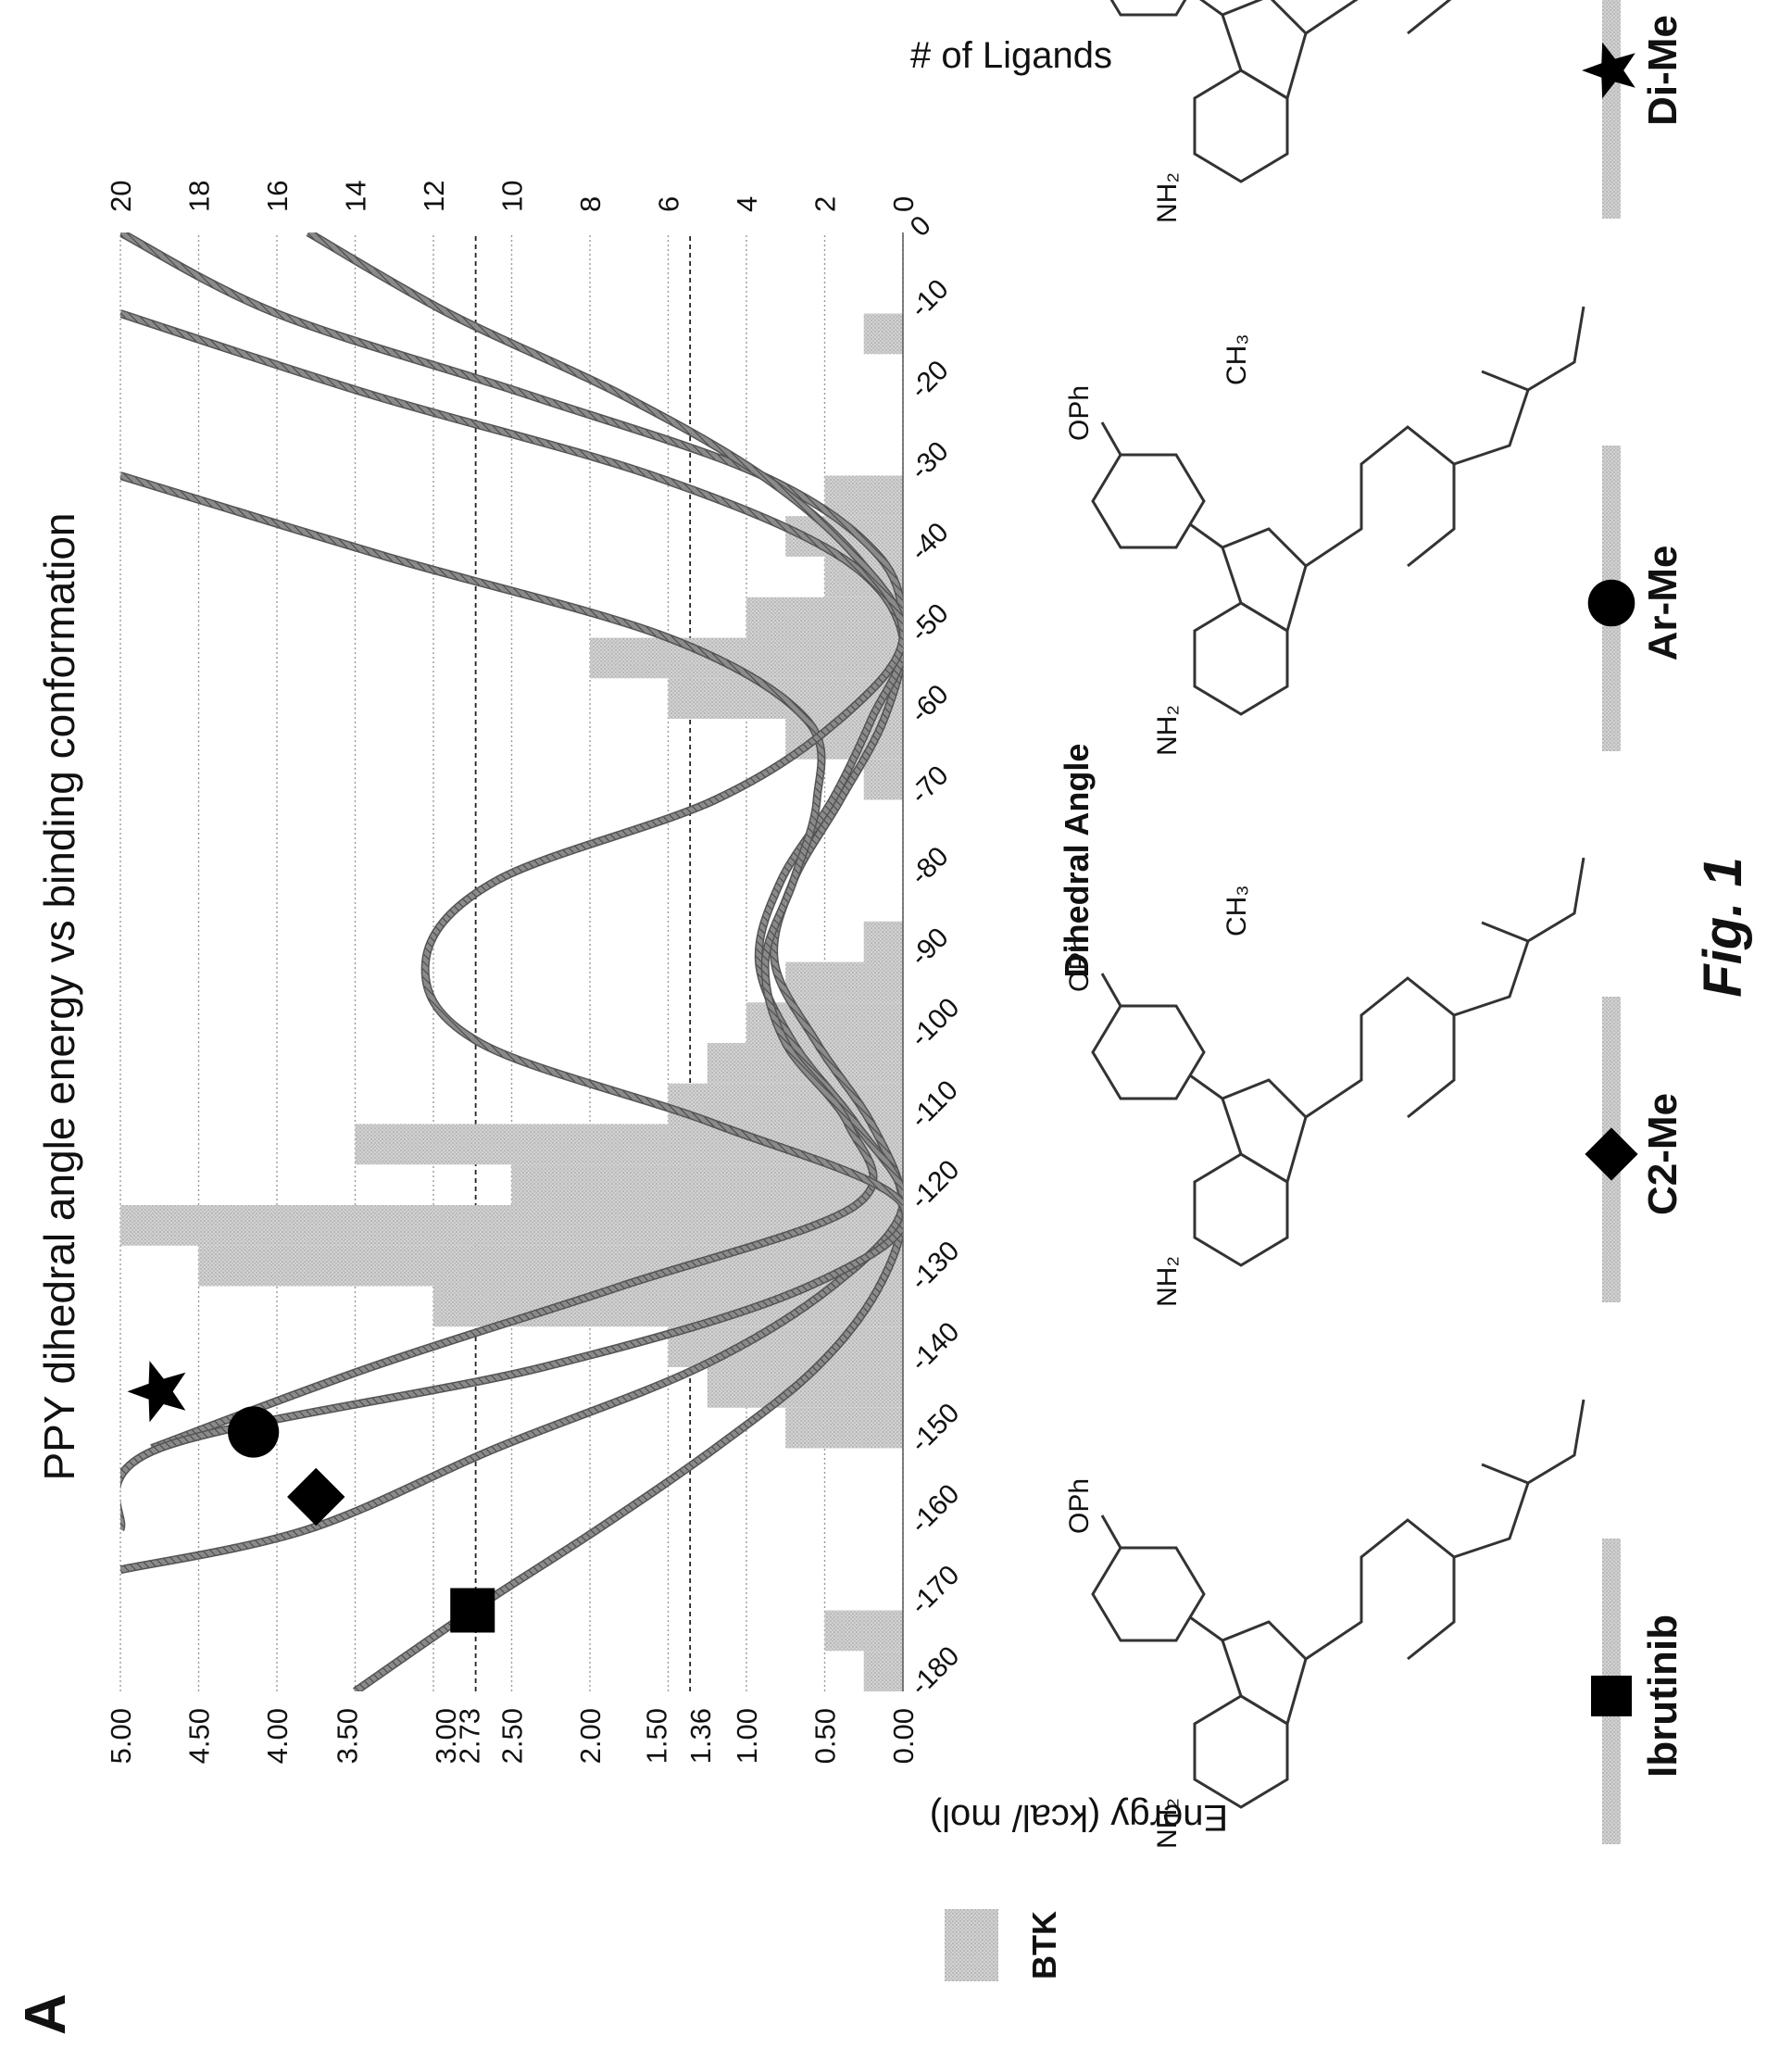 This screenshot has height=2048, width=1792. Describe the element at coordinates (46, 2014) in the screenshot. I see `panel-label: A` at that location.